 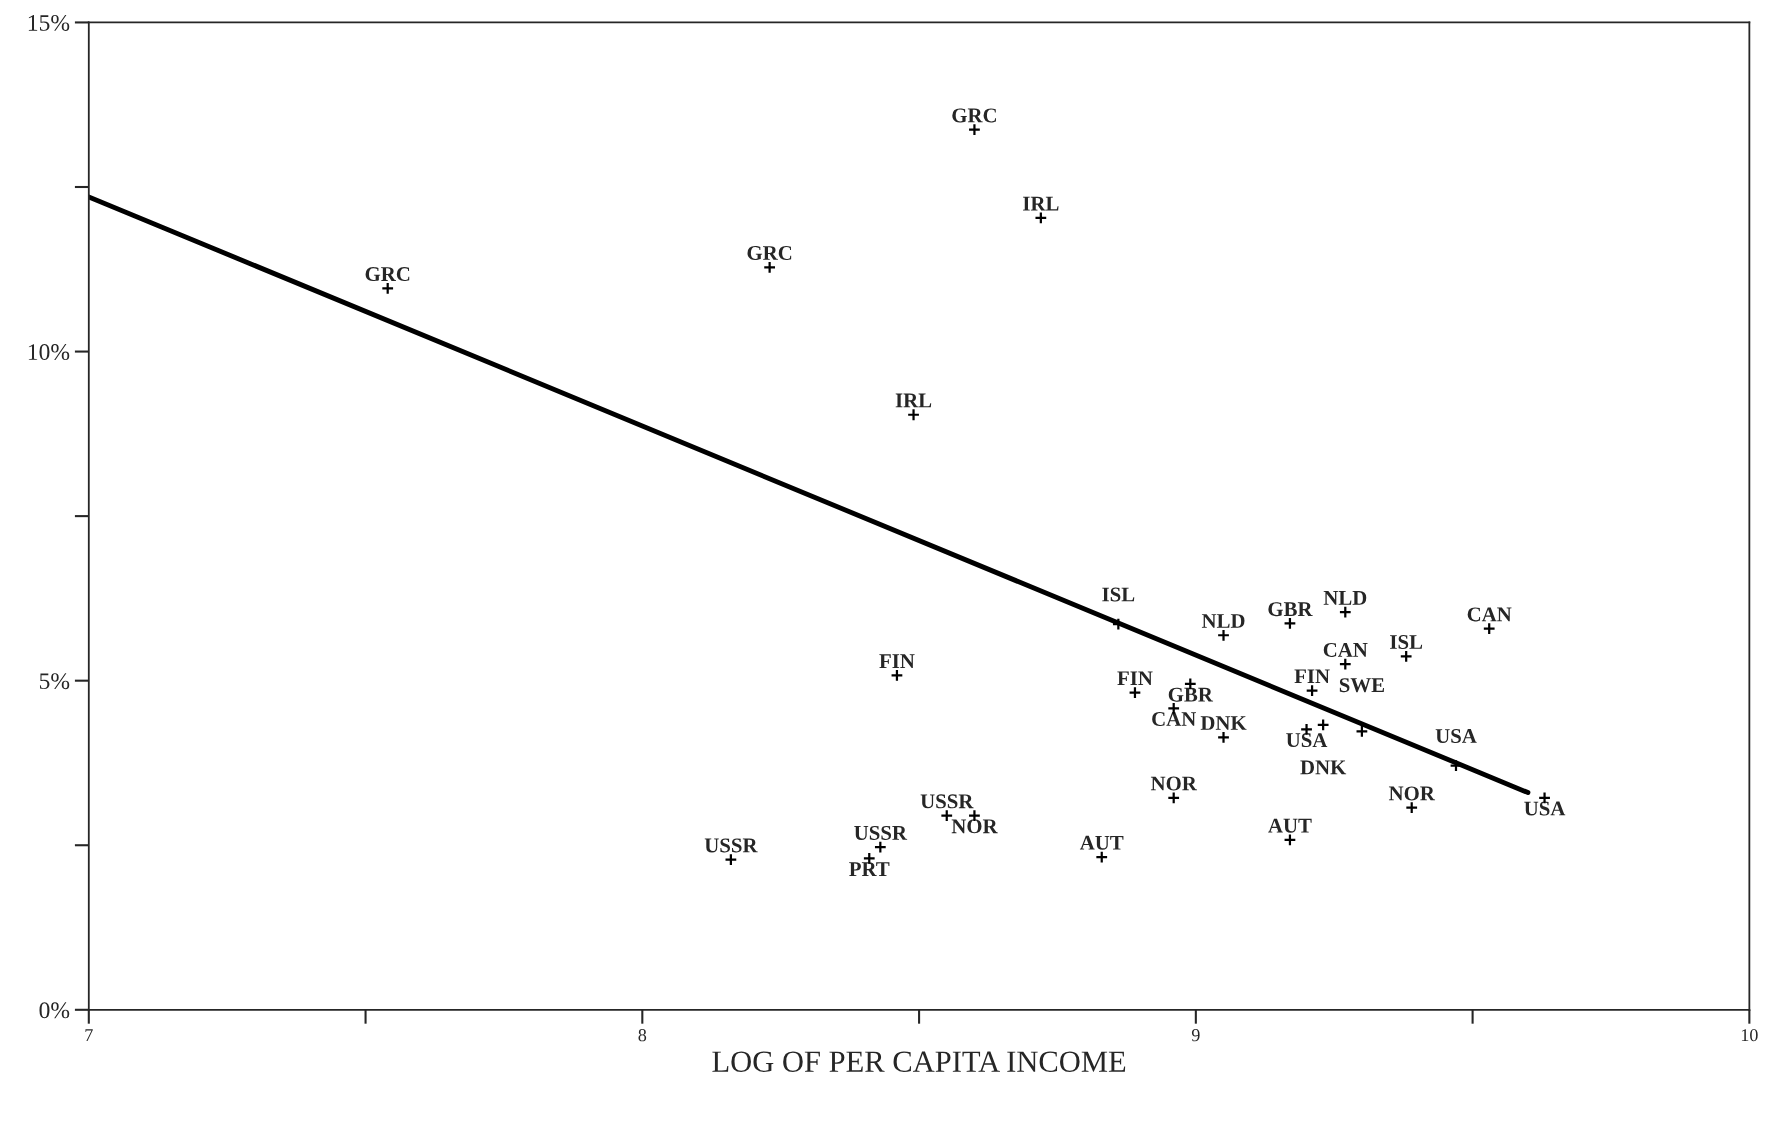 What do you see at coordinates (49, 352) in the screenshot?
I see `y-tick-label: 10%` at bounding box center [49, 352].